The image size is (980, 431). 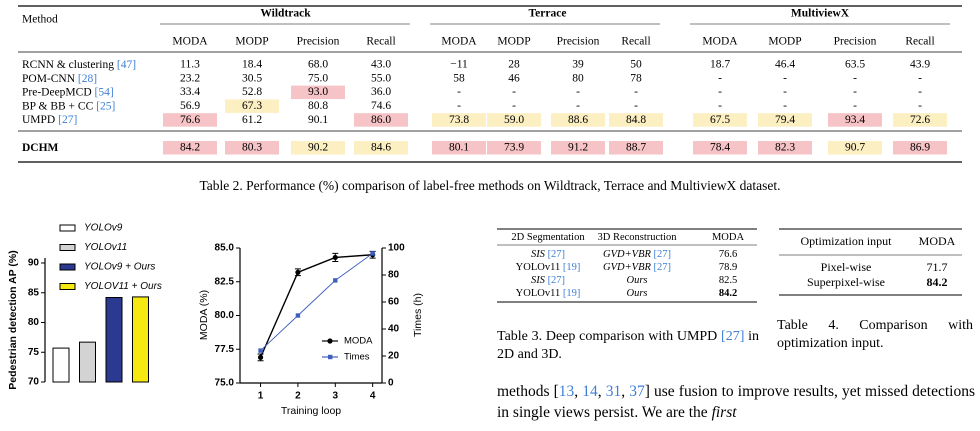 What do you see at coordinates (381, 92) in the screenshot?
I see `cell: 36.0` at bounding box center [381, 92].